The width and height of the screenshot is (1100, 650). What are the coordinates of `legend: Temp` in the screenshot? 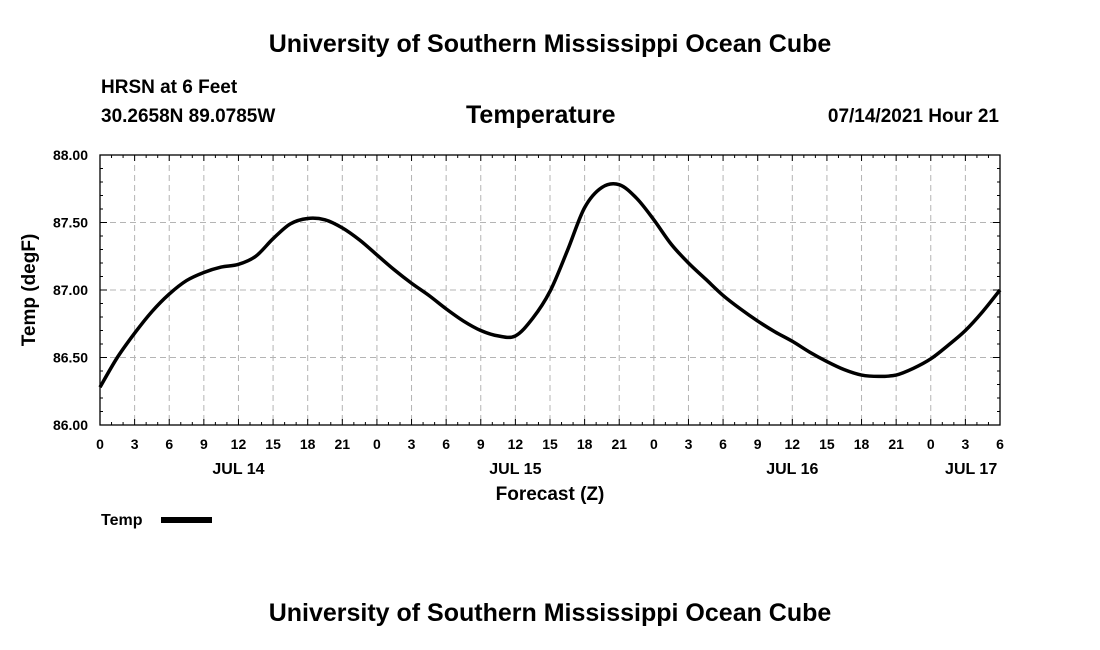 It's located at (156, 520).